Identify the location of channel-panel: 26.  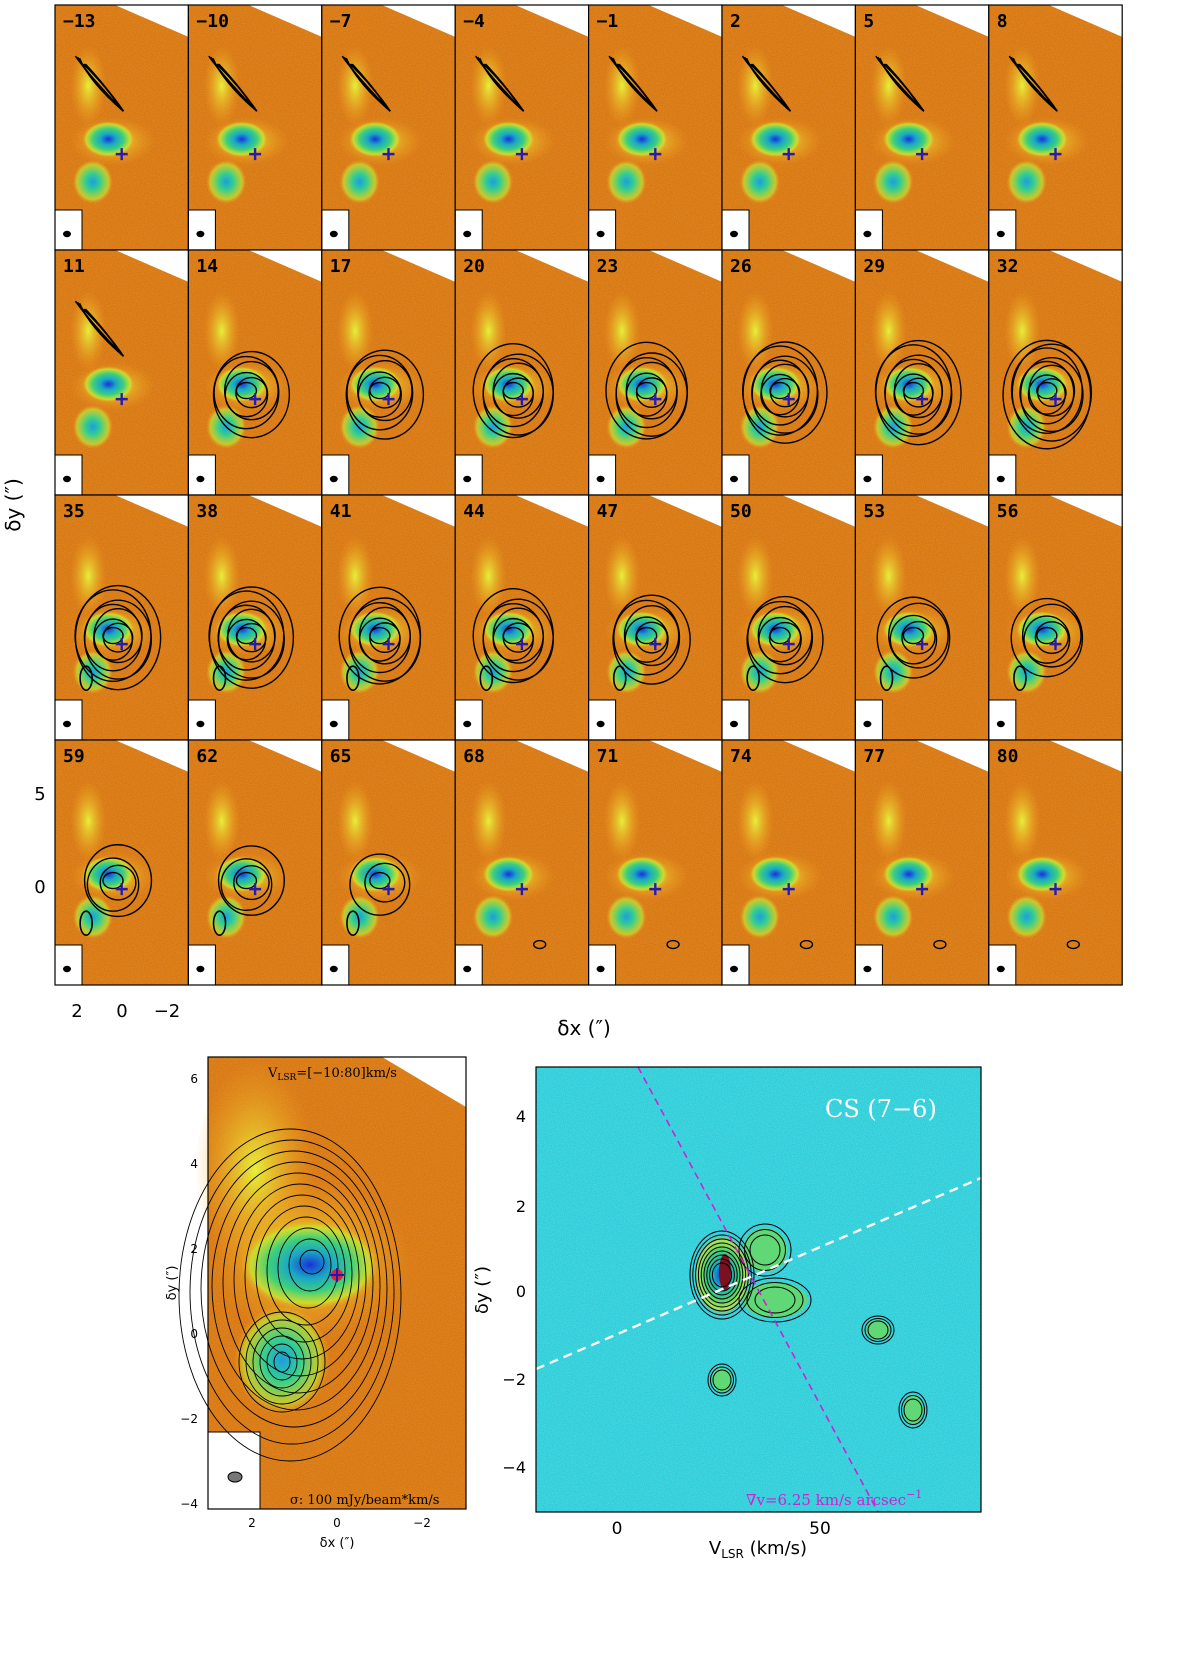
(788, 372).